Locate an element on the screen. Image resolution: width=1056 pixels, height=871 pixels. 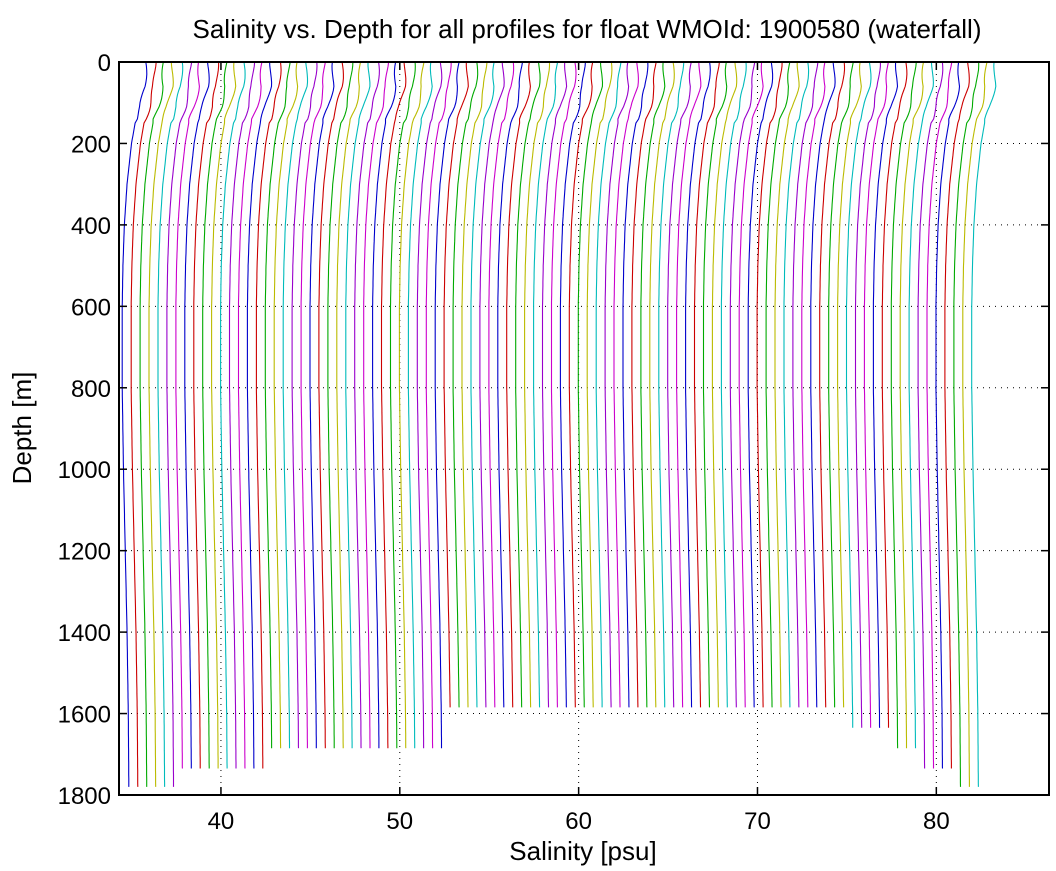
y-tick-label: 200 is located at coordinates (91, 144).